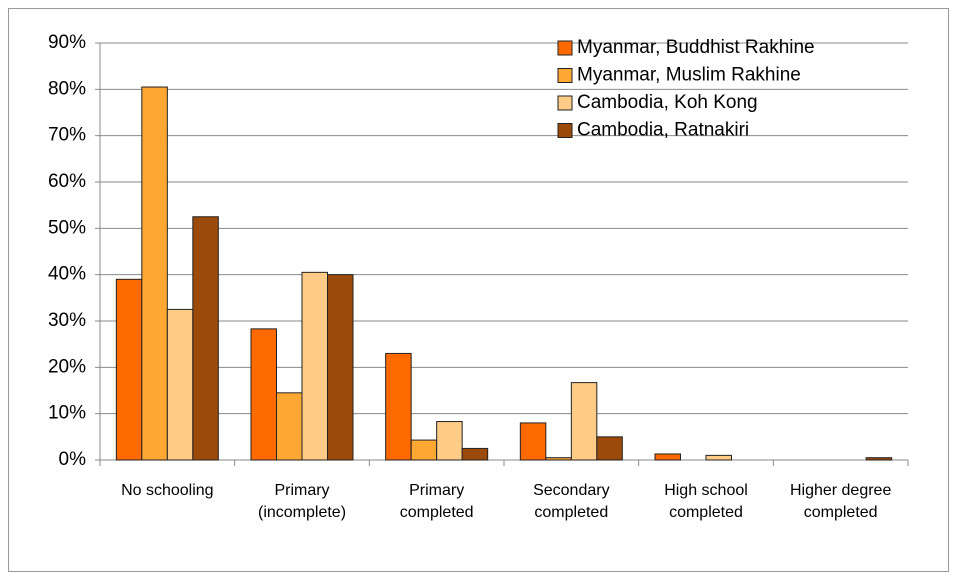 This screenshot has height=580, width=957. I want to click on x-tick-label: No schooling, so click(167, 490).